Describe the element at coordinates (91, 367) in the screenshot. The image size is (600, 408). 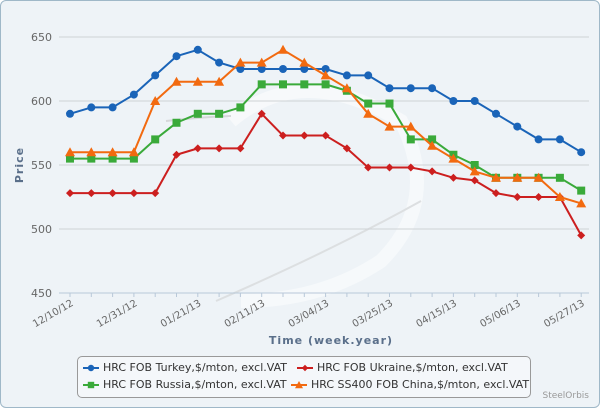
I see `circle-marker-icon` at that location.